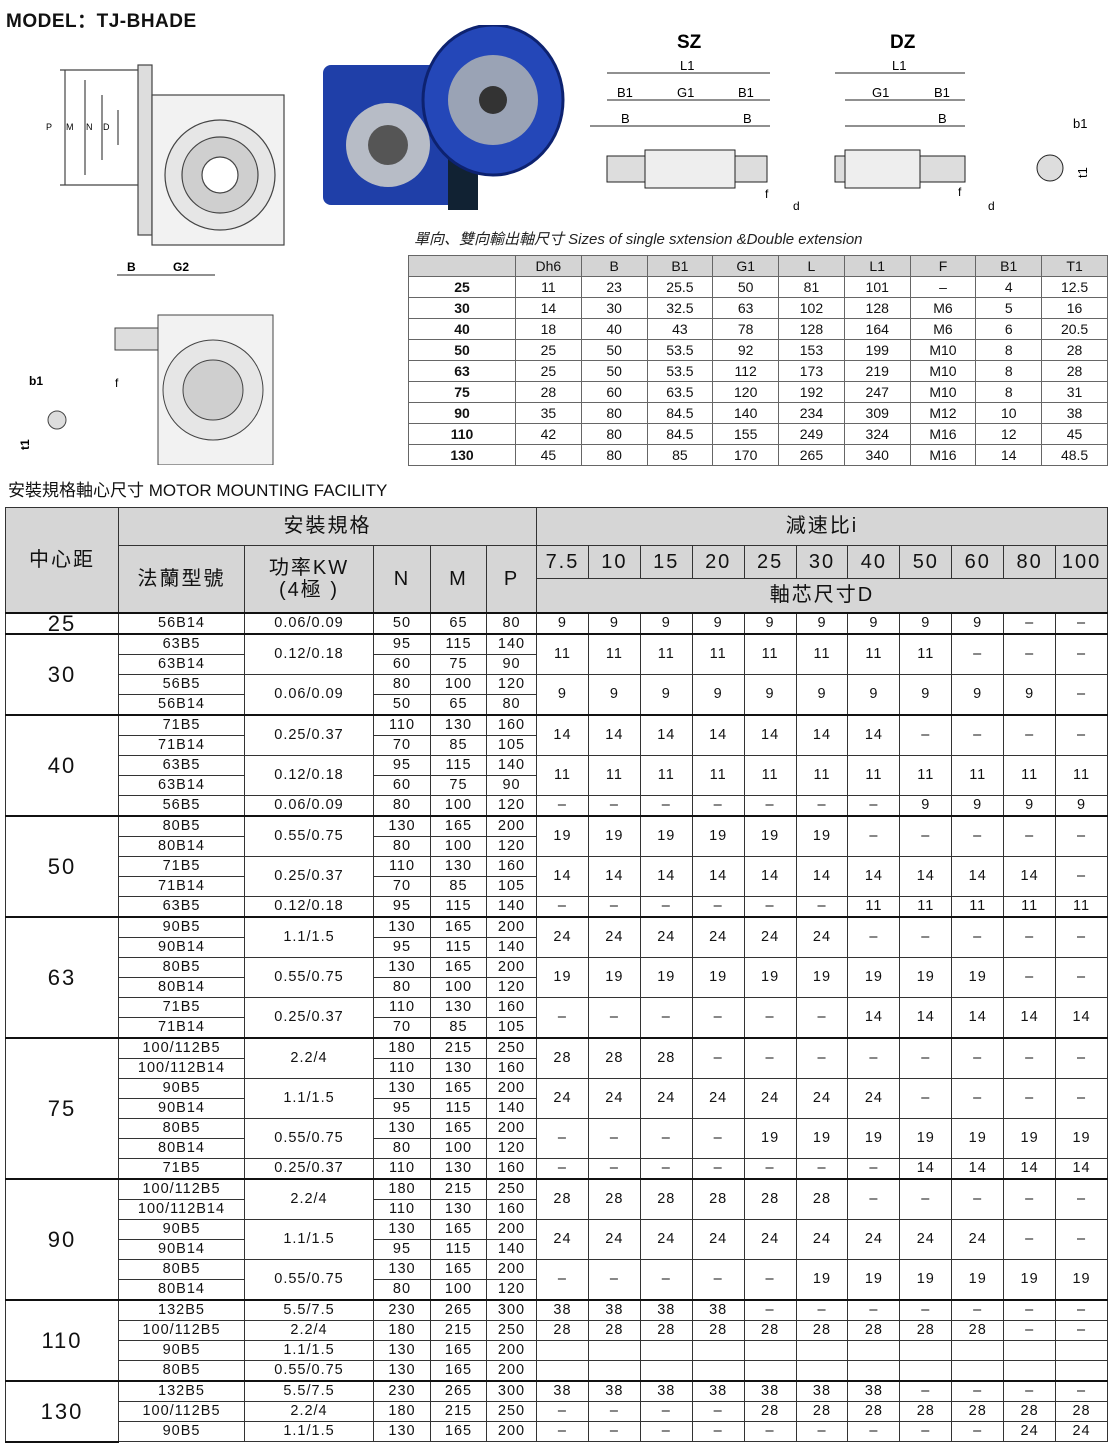 Image resolution: width=1110 pixels, height=1443 pixels. What do you see at coordinates (511, 785) in the screenshot?
I see `p-cell: 90` at bounding box center [511, 785].